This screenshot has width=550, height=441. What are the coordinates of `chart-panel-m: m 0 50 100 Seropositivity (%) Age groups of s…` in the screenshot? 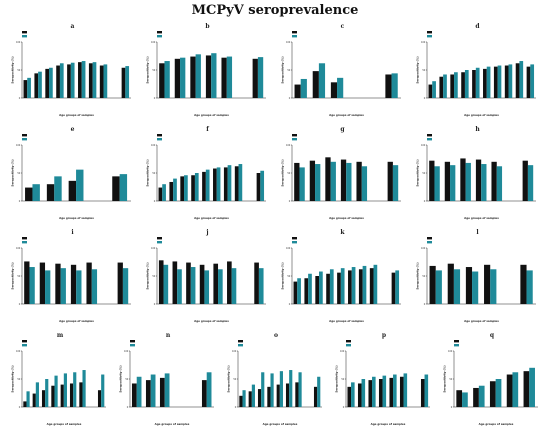 It's located at (58, 379).